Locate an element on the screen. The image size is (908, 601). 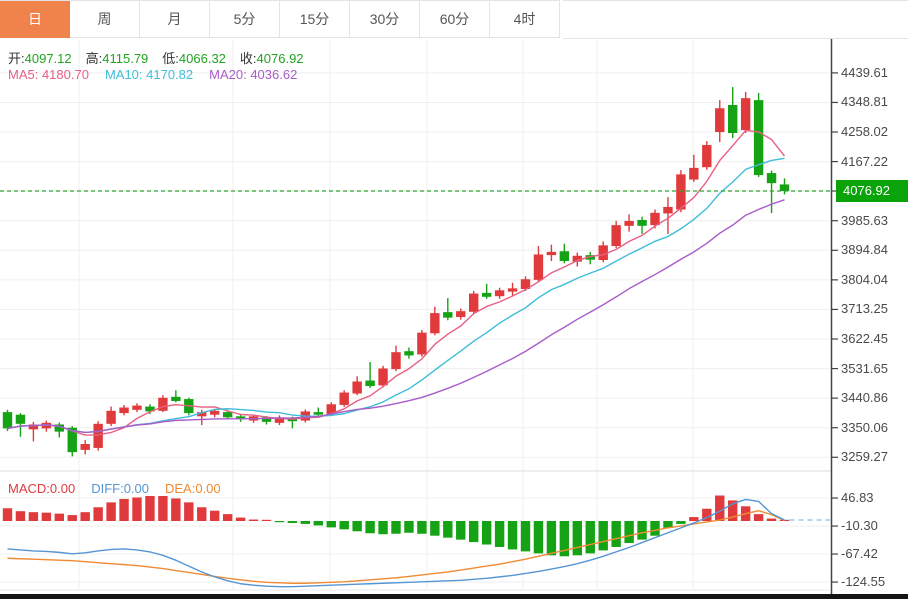
ma10-value: MA10: 4170.82 is located at coordinates (149, 74).